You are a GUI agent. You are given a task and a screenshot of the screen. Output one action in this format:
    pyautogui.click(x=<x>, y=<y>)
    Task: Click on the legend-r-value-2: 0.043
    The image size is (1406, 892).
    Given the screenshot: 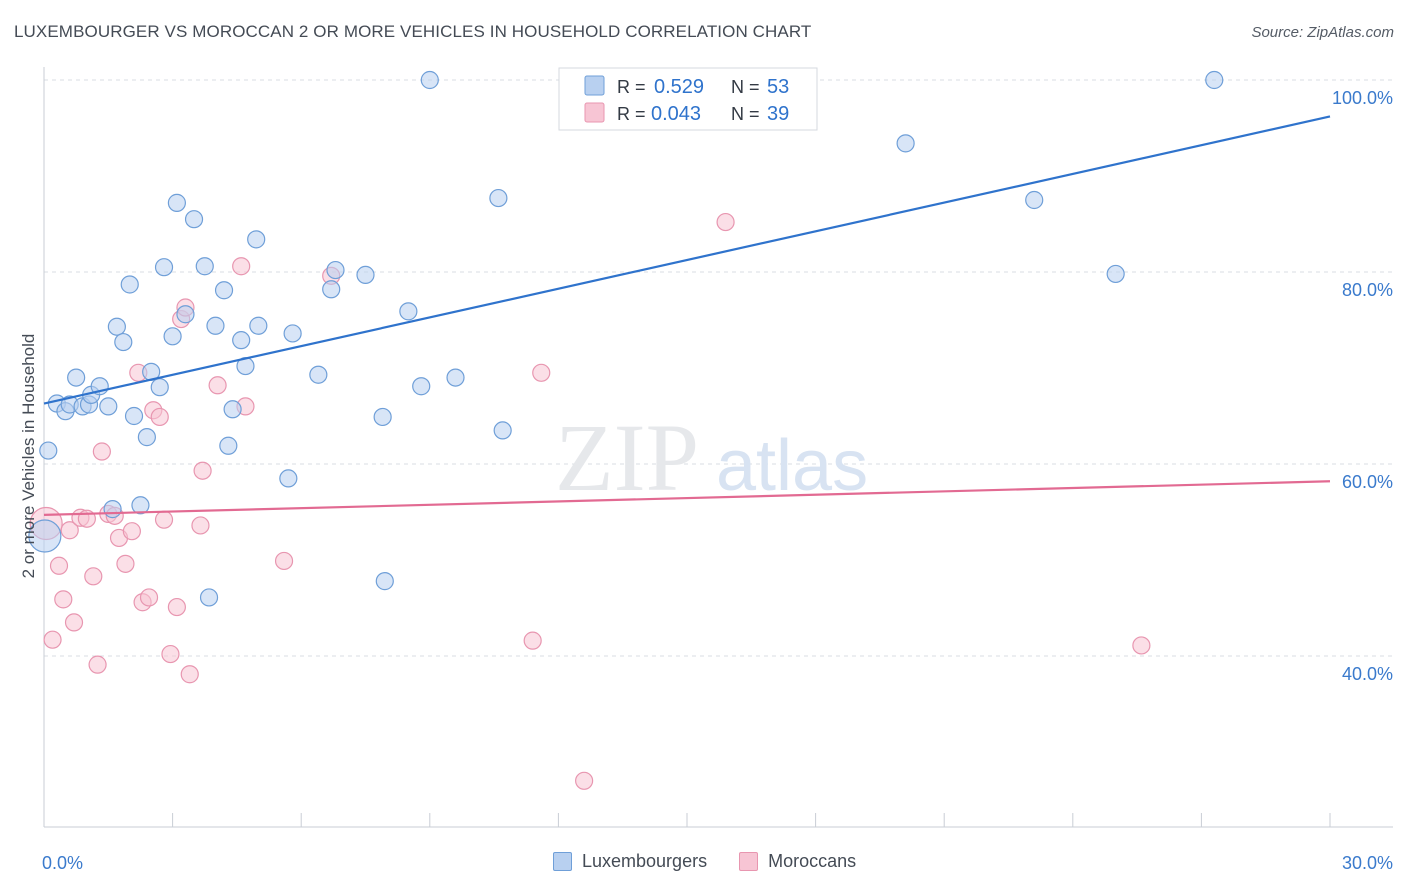 What is the action you would take?
    pyautogui.click(x=676, y=114)
    